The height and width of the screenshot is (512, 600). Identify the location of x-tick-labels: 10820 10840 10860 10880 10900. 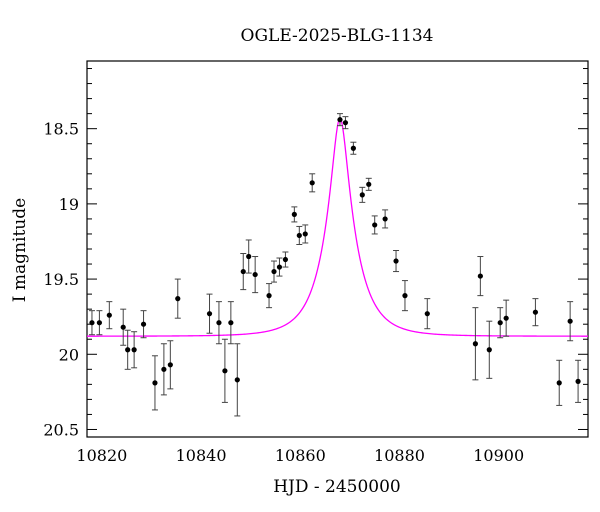
(300, 455).